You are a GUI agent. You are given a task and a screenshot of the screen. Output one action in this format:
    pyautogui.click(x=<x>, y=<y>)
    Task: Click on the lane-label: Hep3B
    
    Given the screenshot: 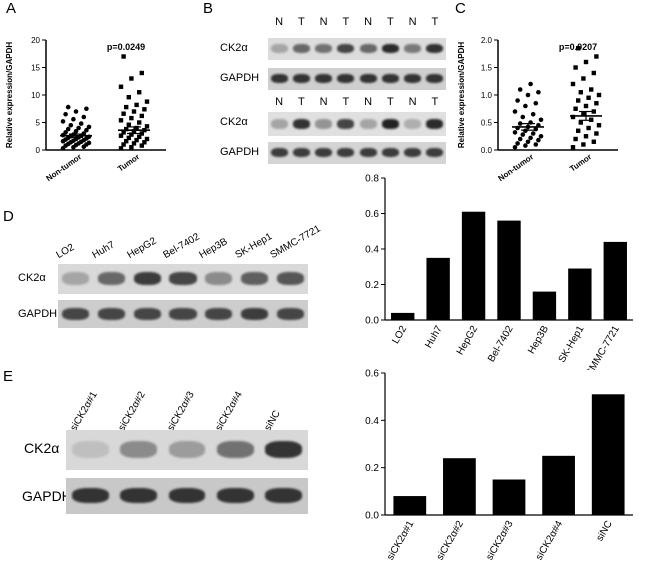 What is the action you would take?
    pyautogui.click(x=213, y=248)
    